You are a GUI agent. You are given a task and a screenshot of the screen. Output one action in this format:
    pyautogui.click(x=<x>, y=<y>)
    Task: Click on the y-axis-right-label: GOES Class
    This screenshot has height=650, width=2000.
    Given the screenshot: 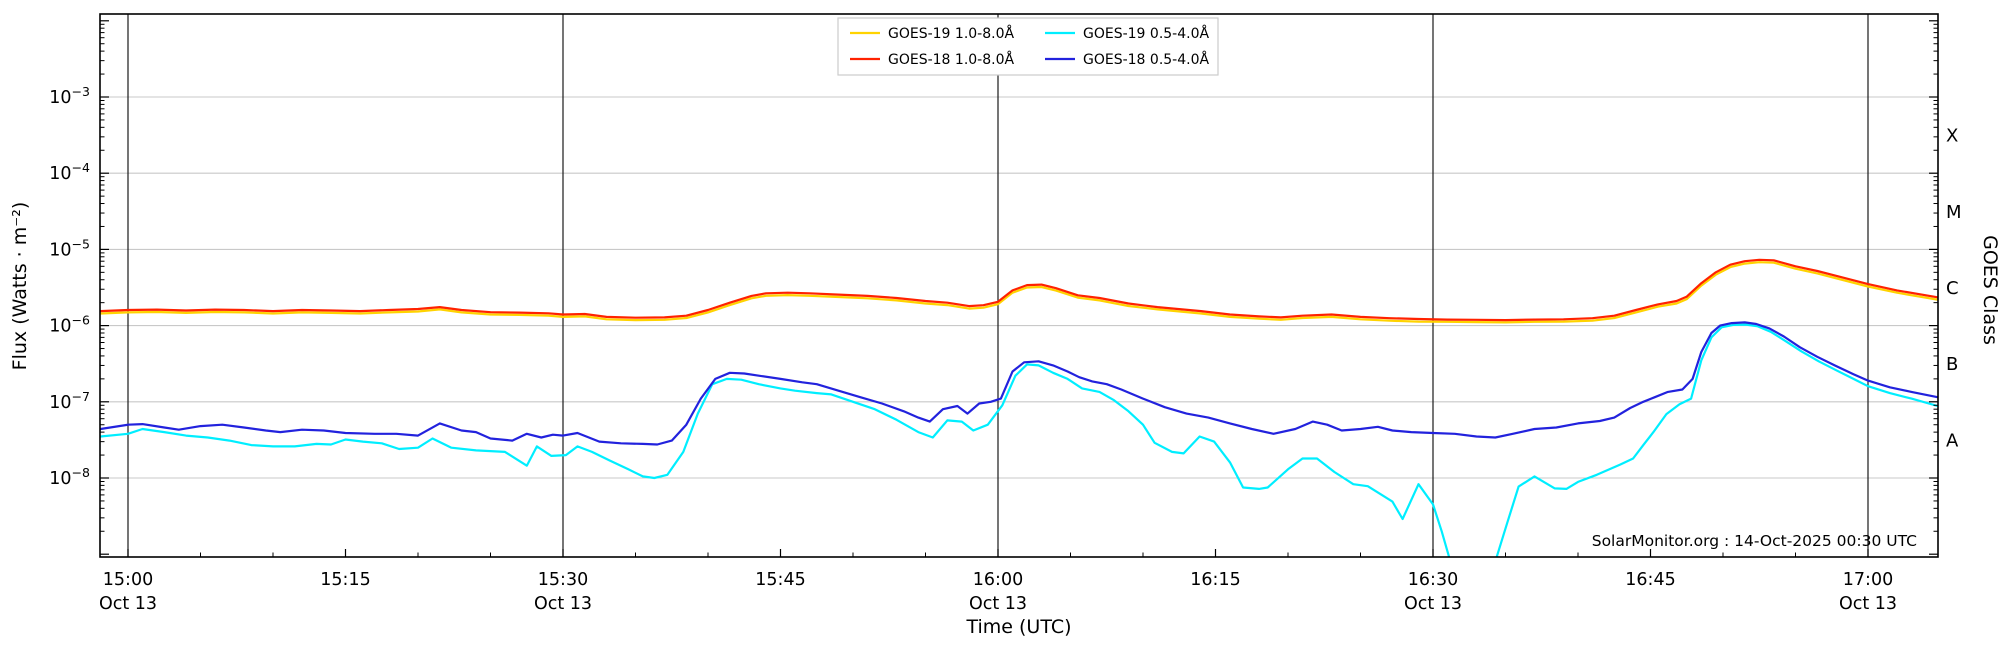 What is the action you would take?
    pyautogui.click(x=1989, y=290)
    